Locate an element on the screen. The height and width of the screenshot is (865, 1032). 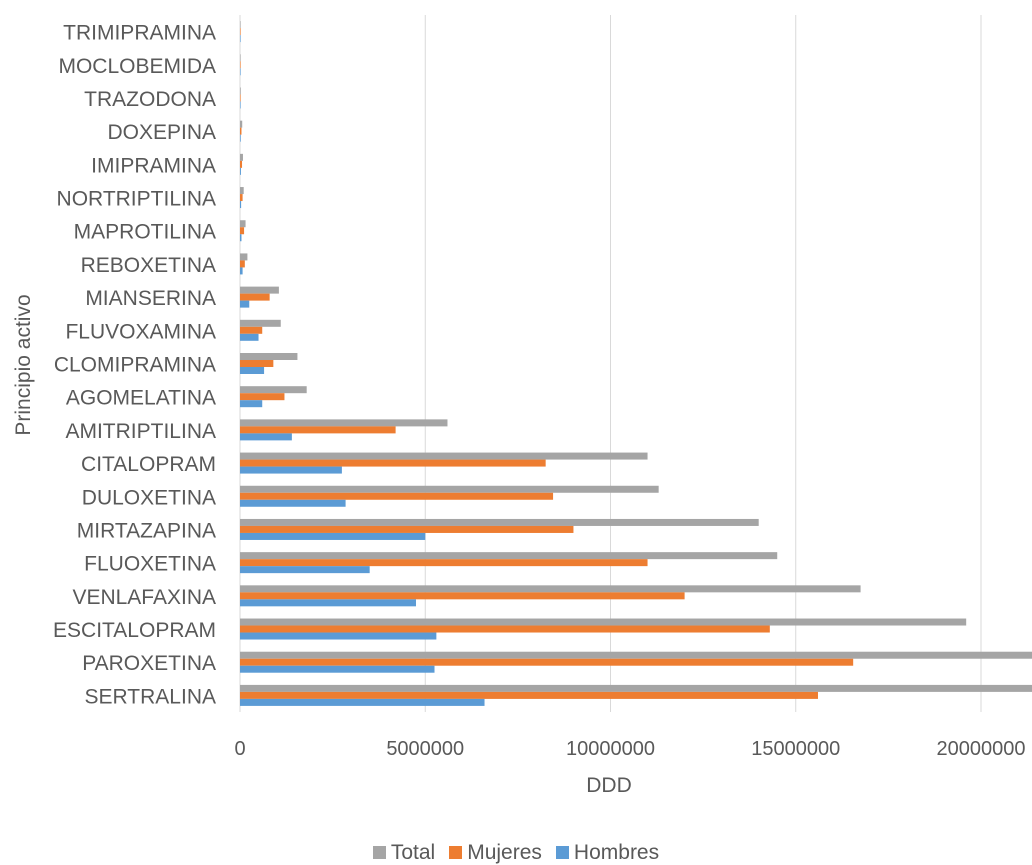
x-tick-label: 20000000 is located at coordinates (981, 749).